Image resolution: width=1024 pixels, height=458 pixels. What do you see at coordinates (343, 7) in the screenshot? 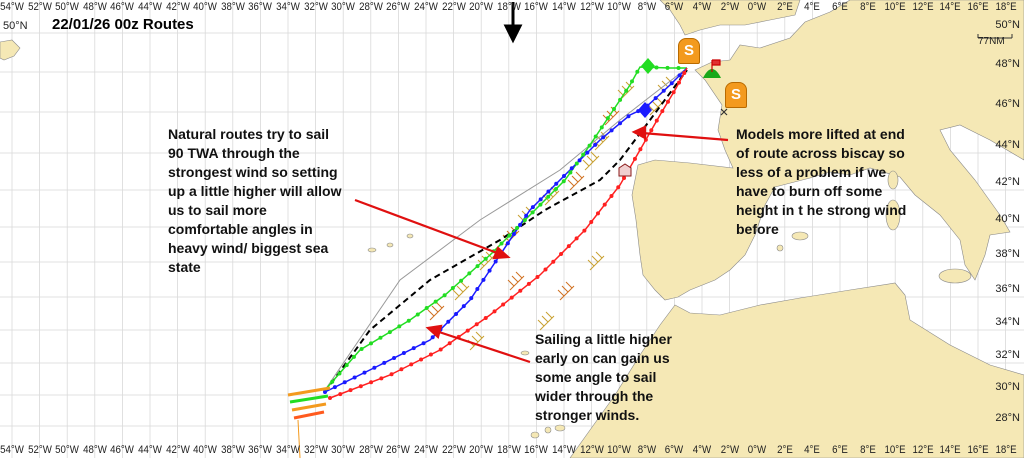
I see `lon-label-top: 30°W` at bounding box center [343, 7].